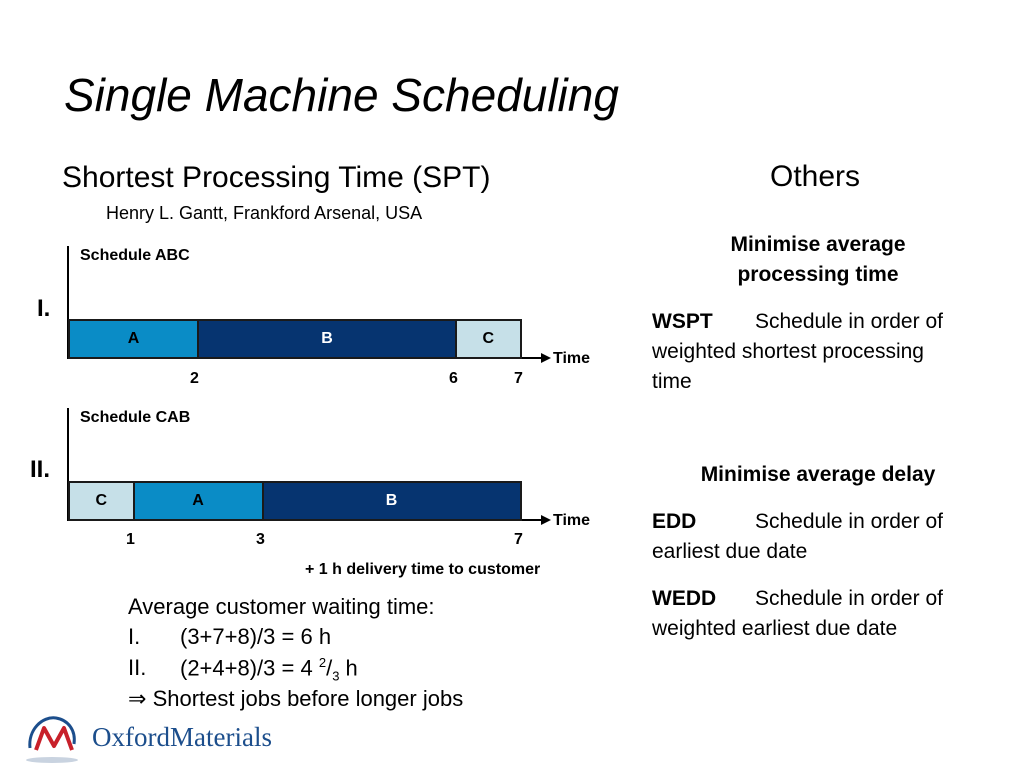 Image resolution: width=1024 pixels, height=773 pixels. I want to click on others-heading: Others, so click(815, 176).